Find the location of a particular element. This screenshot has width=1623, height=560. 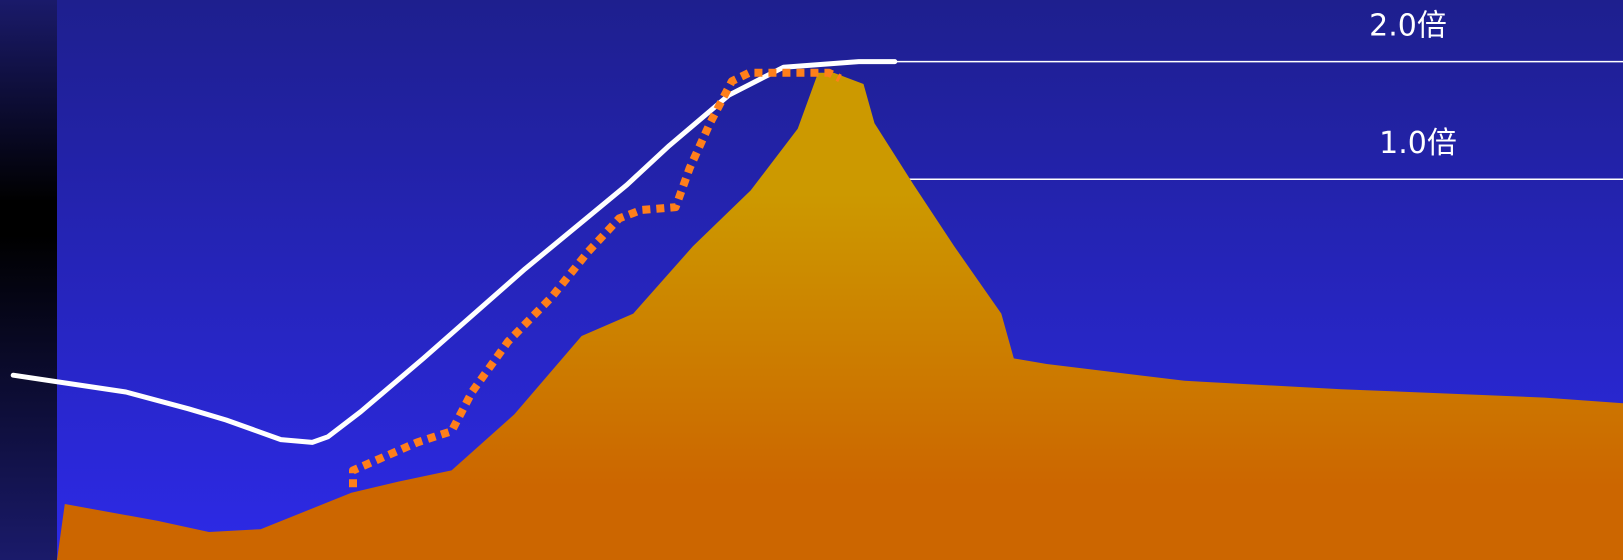

reference-label-1: 1.0倍 is located at coordinates (1418, 143).